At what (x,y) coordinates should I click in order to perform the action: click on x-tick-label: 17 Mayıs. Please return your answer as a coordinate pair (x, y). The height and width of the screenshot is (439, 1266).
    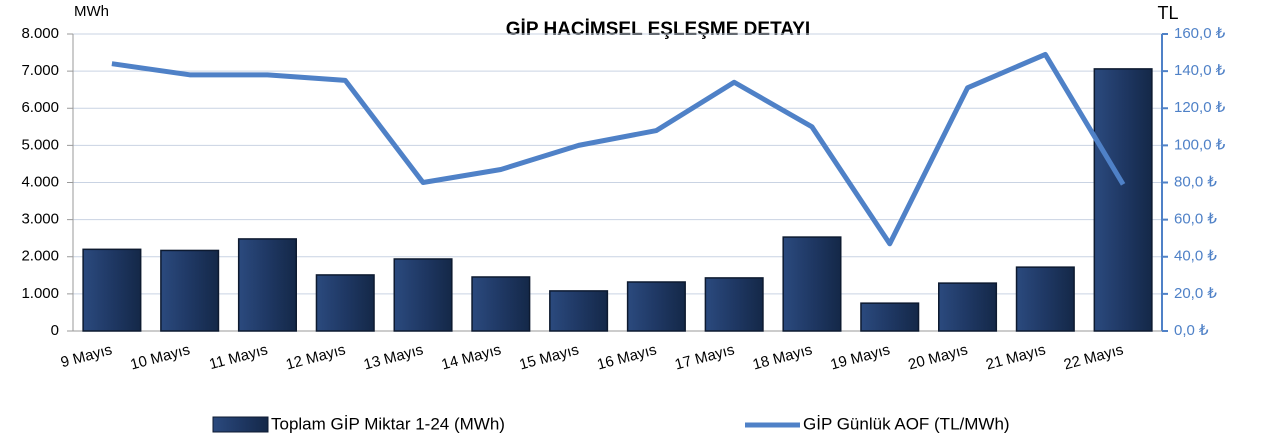
    Looking at the image, I should click on (704, 357).